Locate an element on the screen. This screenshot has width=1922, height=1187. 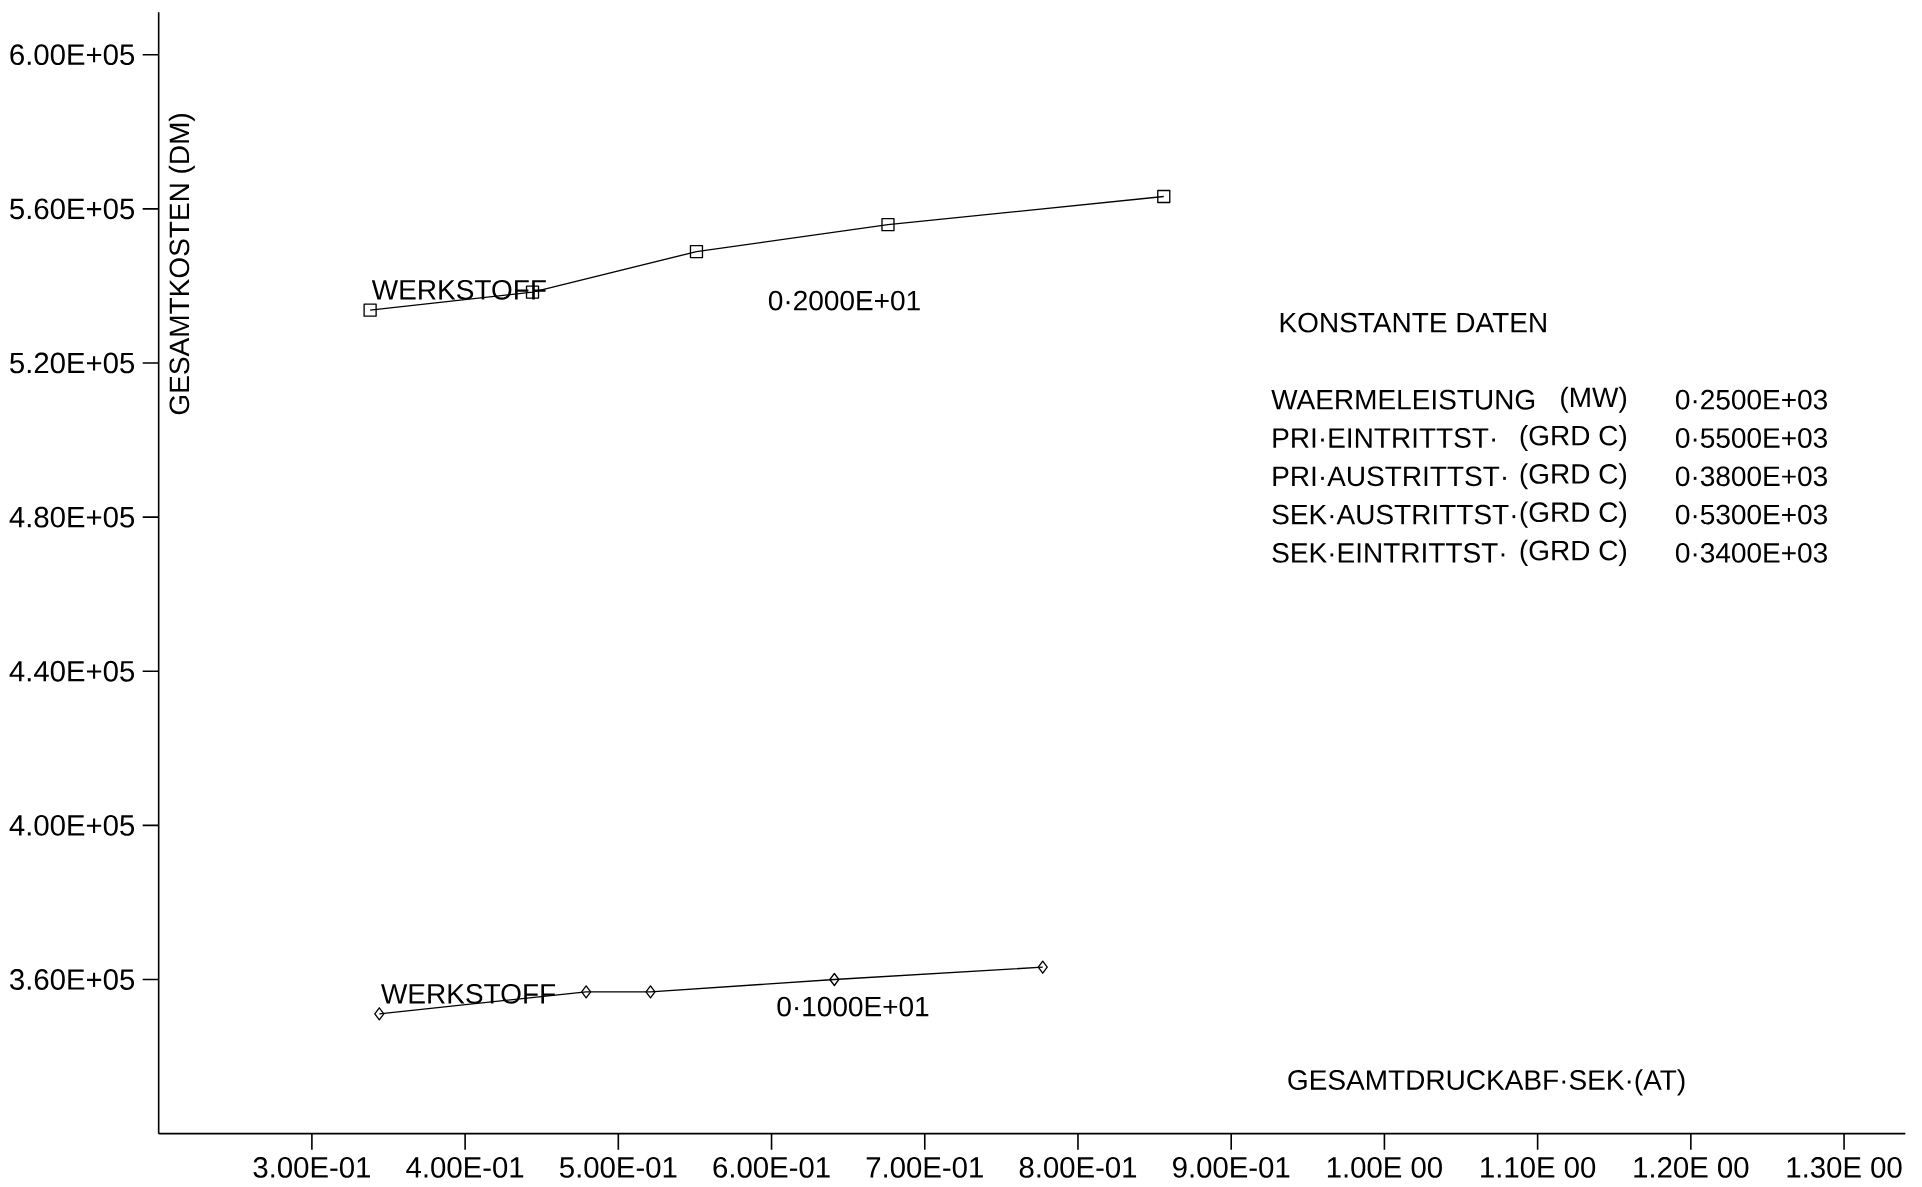
y-tick-label: 4.00E+05 is located at coordinates (72, 825).